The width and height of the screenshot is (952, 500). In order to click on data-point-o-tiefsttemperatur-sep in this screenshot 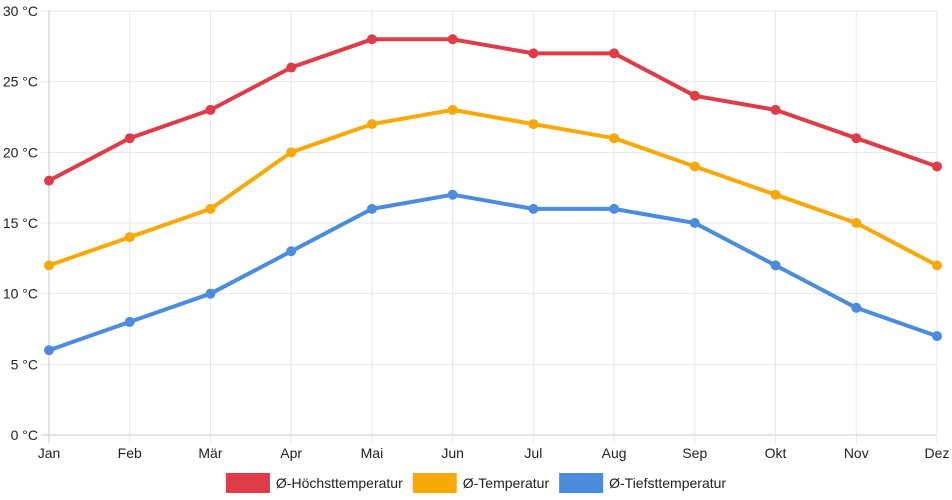, I will do `click(694, 223)`.